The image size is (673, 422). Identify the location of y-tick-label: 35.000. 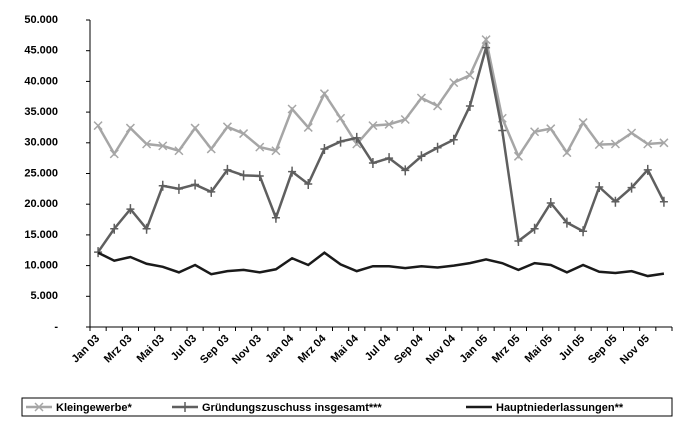
(41, 112).